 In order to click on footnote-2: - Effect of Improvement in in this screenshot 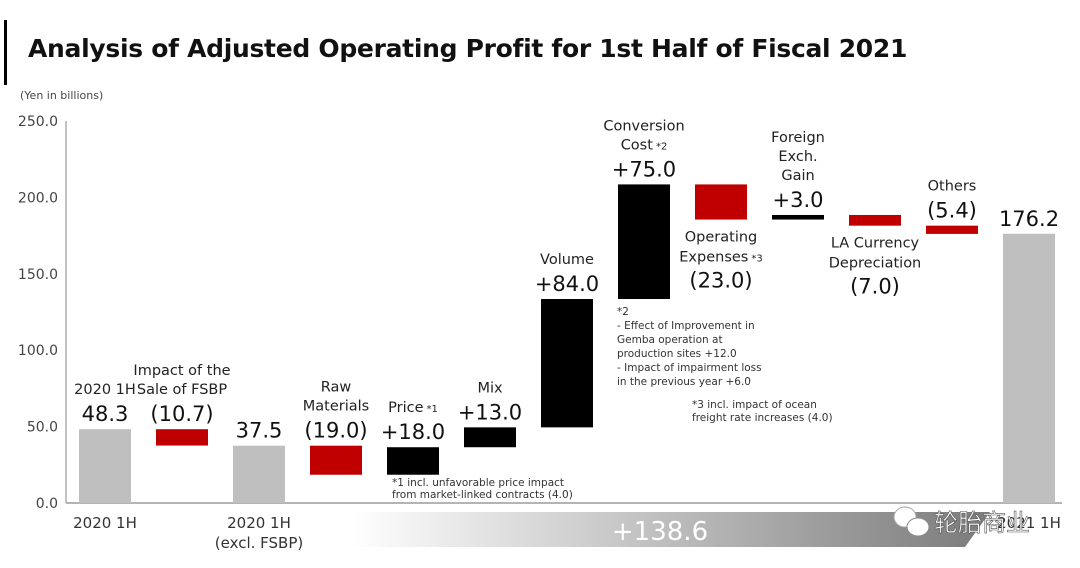, I will do `click(686, 326)`.